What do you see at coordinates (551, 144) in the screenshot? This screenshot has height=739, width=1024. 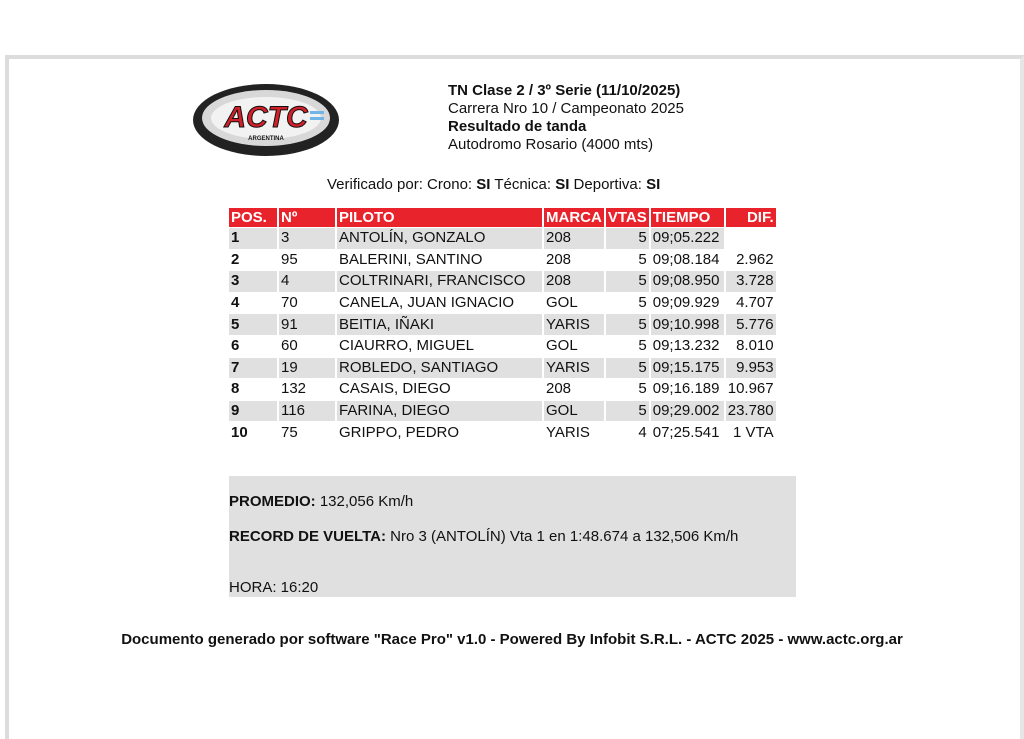 I see `circuit-info: Autodromo Rosario (4000 mts)` at bounding box center [551, 144].